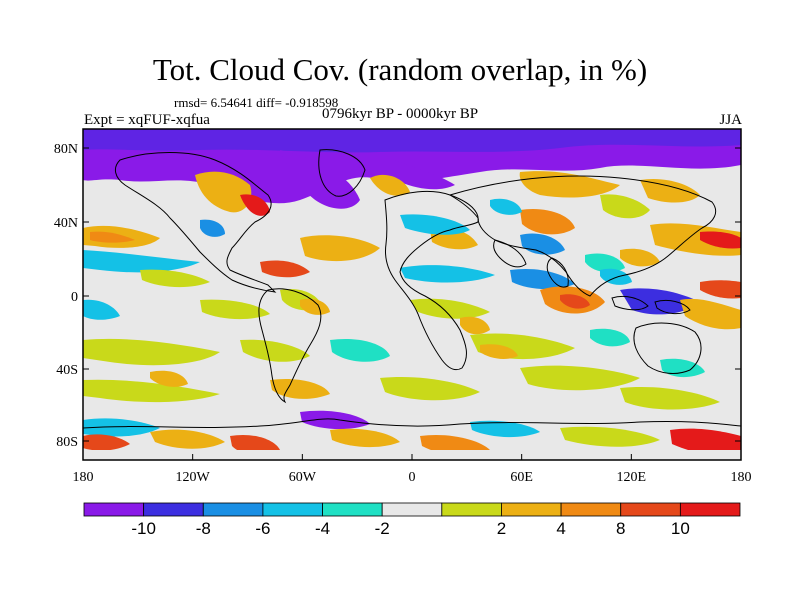 The width and height of the screenshot is (800, 600). I want to click on lat-label: 80S, so click(67, 442).